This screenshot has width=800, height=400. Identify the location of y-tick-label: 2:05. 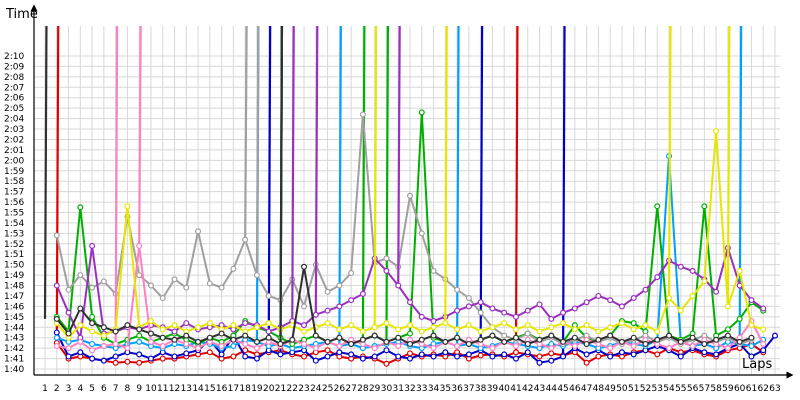
(14, 109).